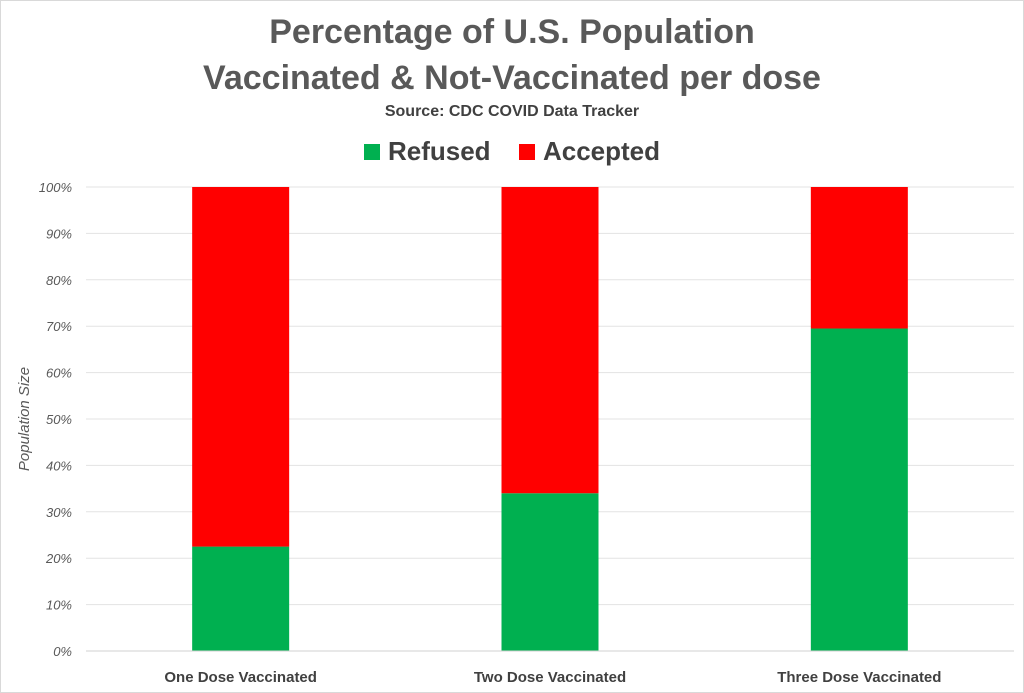  I want to click on y-tick-label: 80%, so click(59, 280).